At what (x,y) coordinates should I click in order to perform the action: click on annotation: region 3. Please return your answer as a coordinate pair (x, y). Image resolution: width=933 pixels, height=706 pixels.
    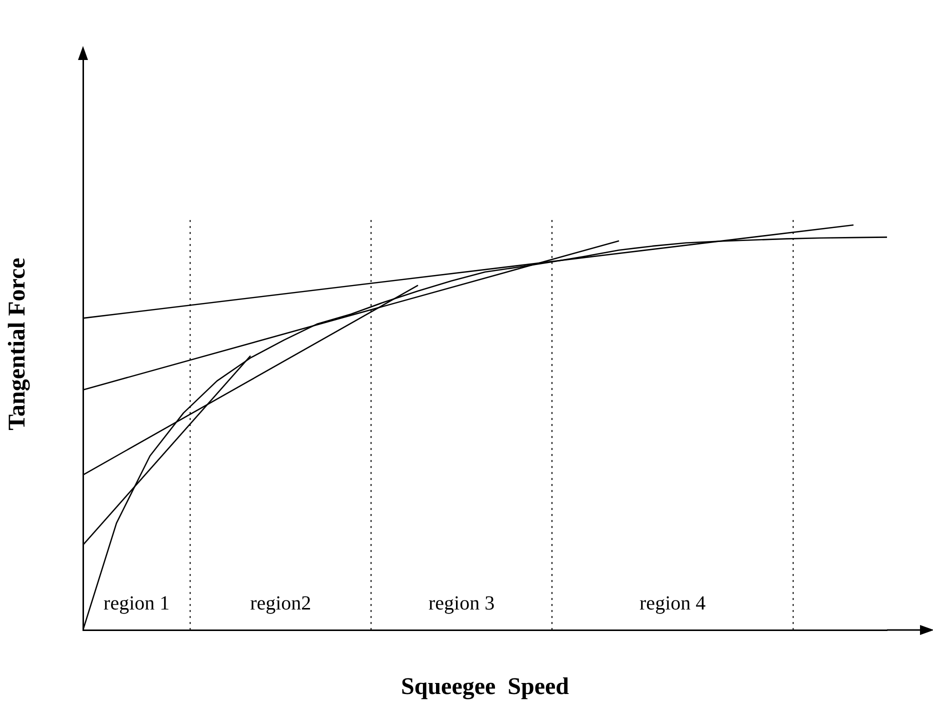
    Looking at the image, I should click on (461, 603).